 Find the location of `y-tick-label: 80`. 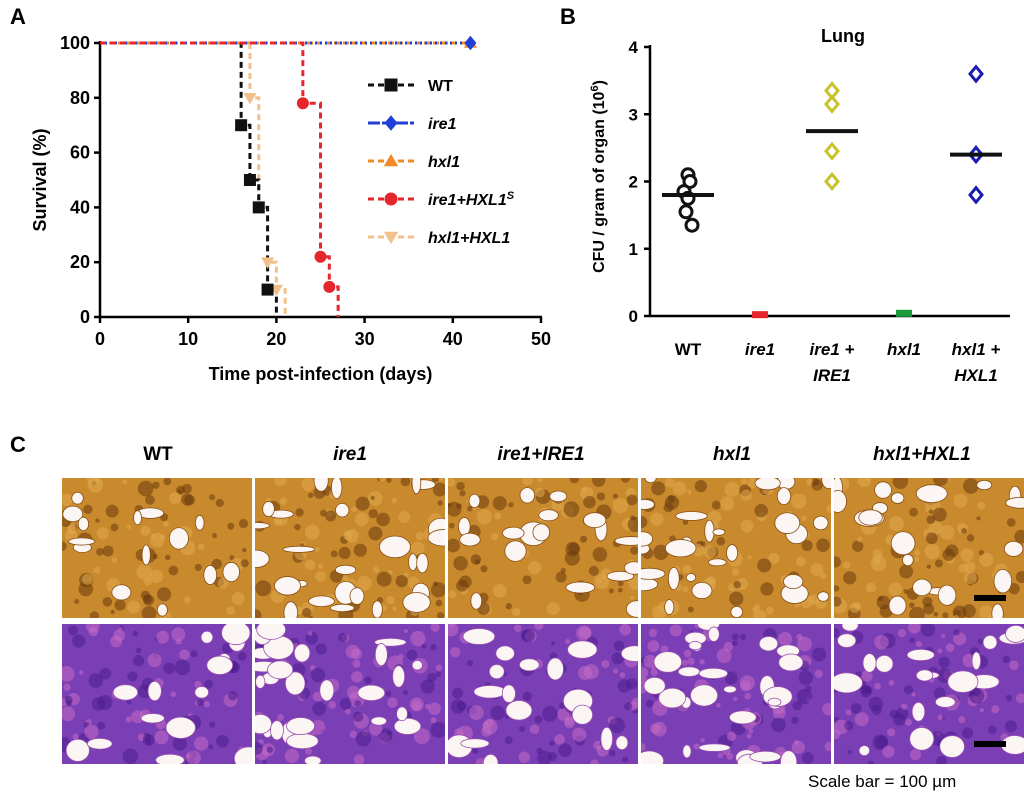

y-tick-label: 80 is located at coordinates (80, 98).